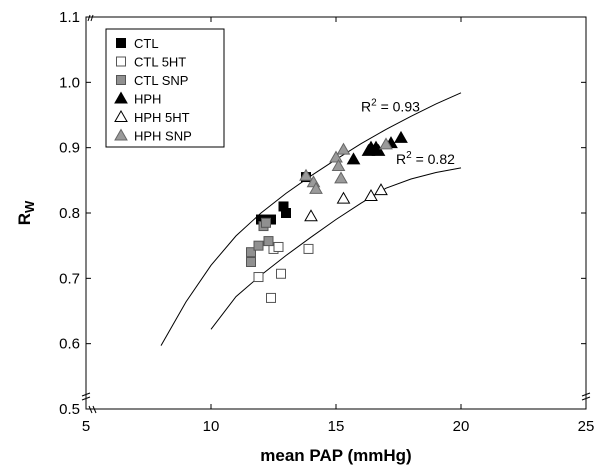 Image resolution: width=599 pixels, height=468 pixels. Describe the element at coordinates (461, 426) in the screenshot. I see `x-tick-label: 20` at that location.